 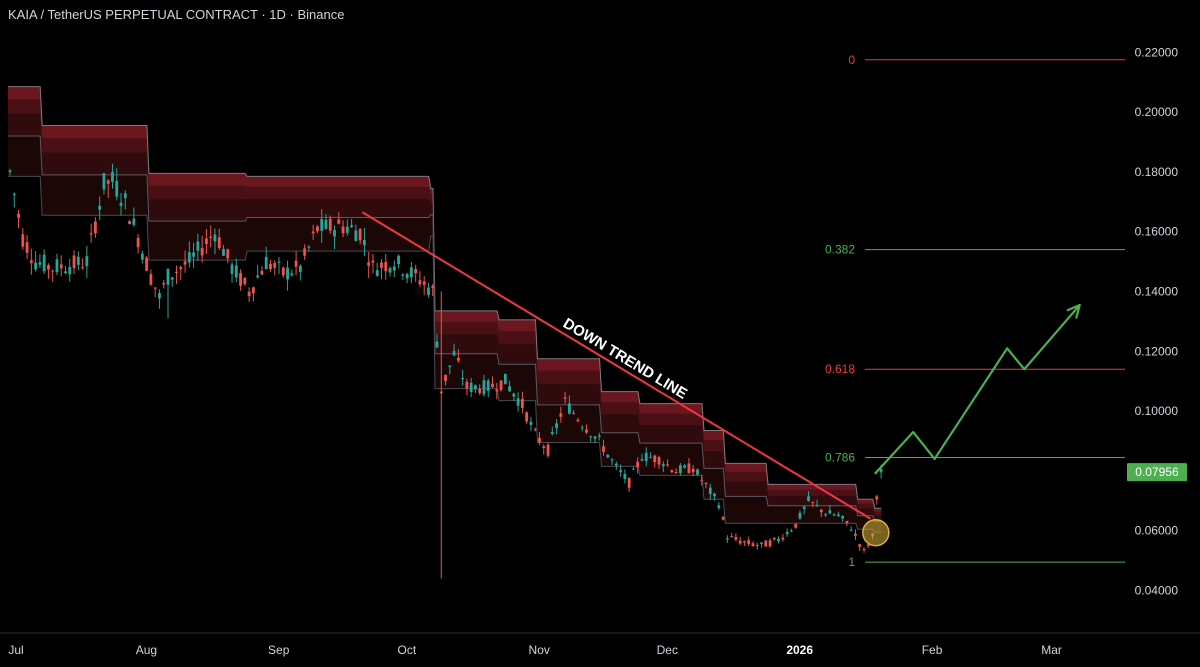 What do you see at coordinates (799, 650) in the screenshot?
I see `time-tick-label: 2026` at bounding box center [799, 650].